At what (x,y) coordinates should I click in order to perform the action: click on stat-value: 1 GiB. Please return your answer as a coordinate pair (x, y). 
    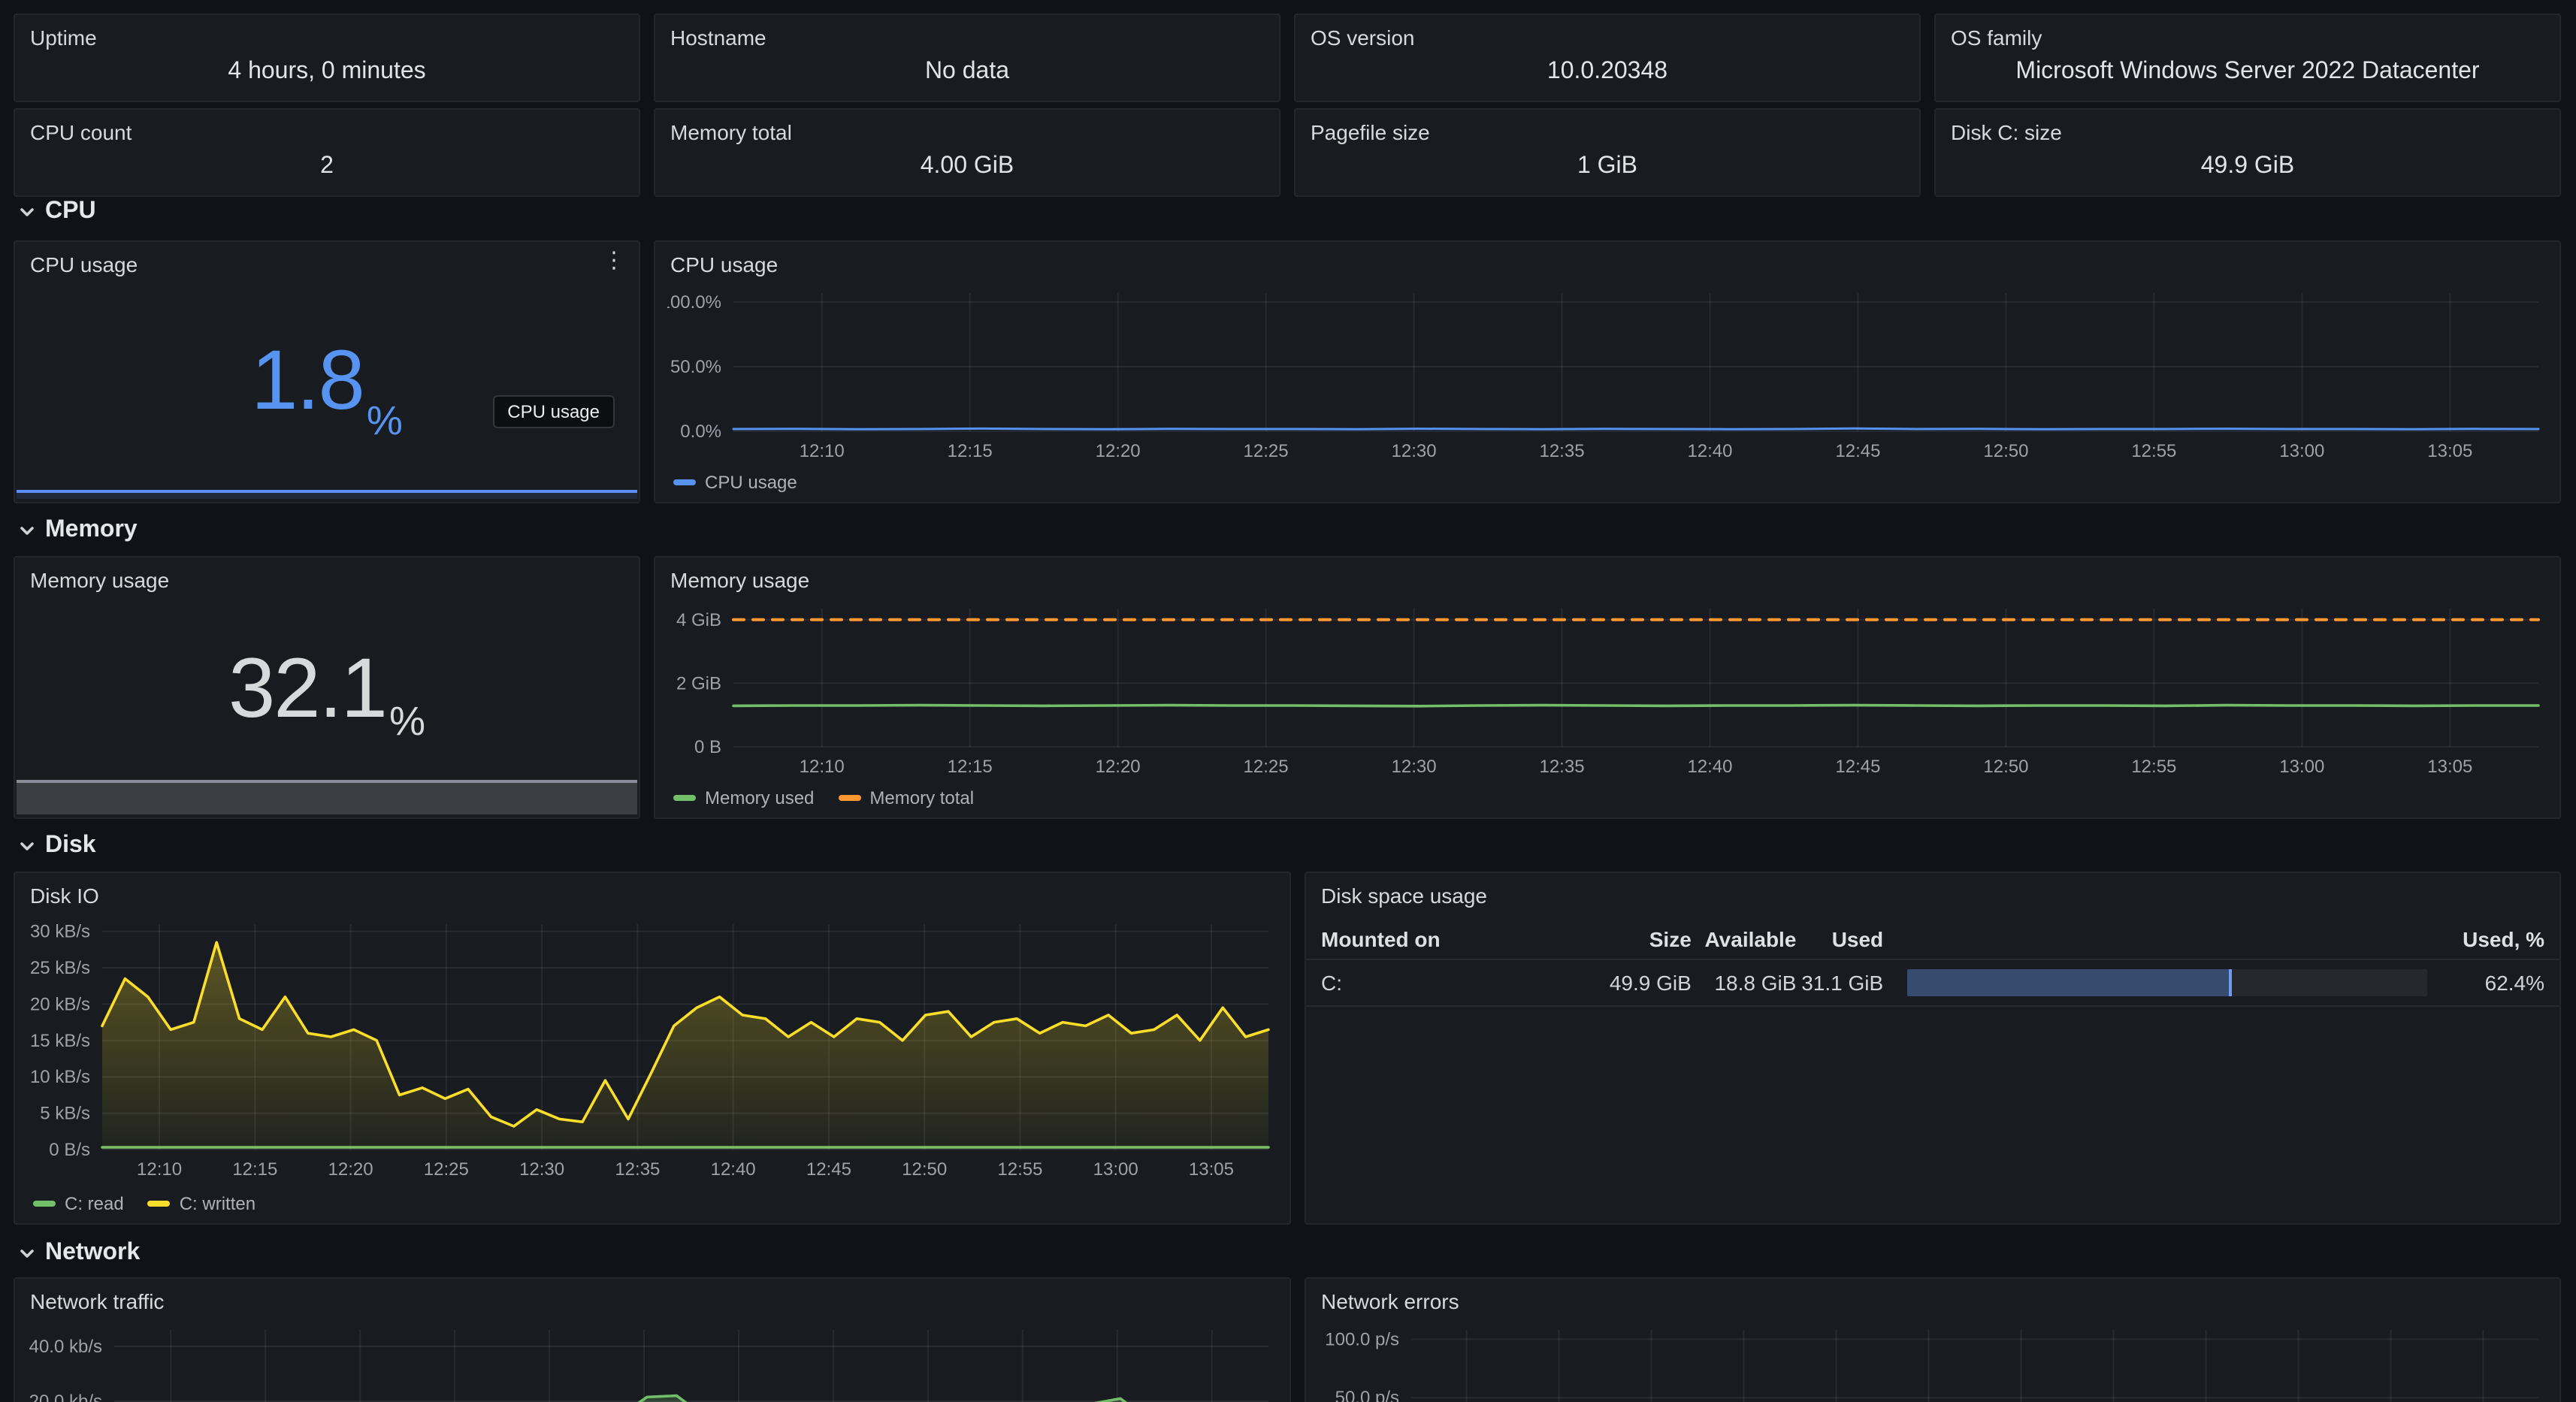
    Looking at the image, I should click on (1607, 165).